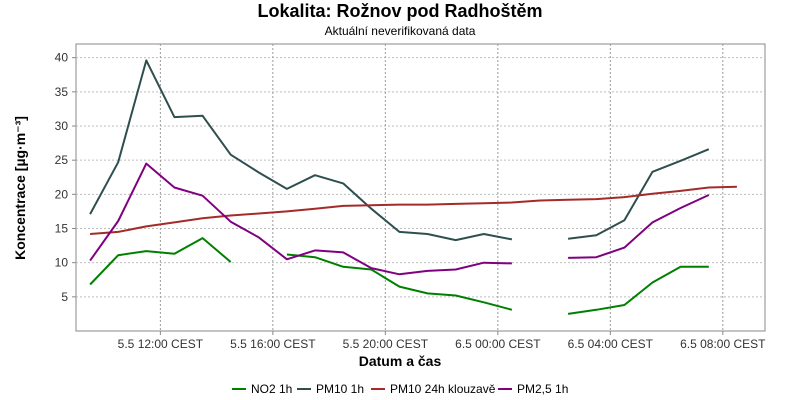 The height and width of the screenshot is (400, 800). I want to click on x-tick-label: 6.5 08:00 CEST, so click(723, 344).